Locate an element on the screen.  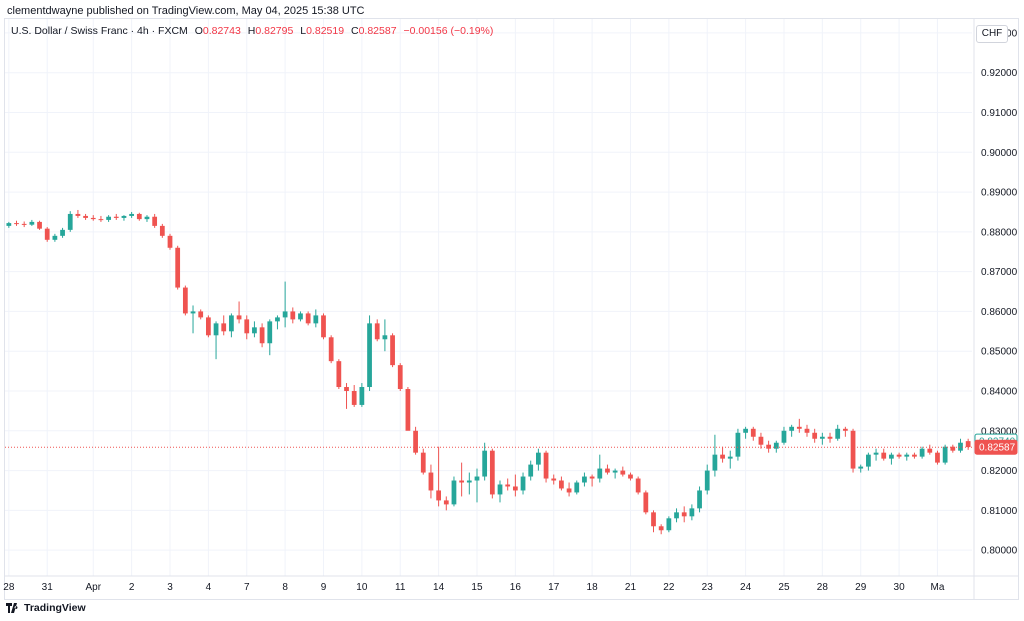
currency-button: CHF is located at coordinates (992, 34).